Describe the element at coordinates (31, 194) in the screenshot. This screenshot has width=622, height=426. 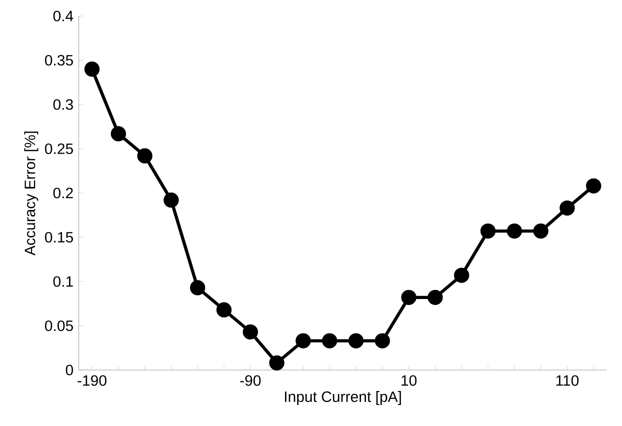
I see `y-axis-title: Accuracy Error [%]` at that location.